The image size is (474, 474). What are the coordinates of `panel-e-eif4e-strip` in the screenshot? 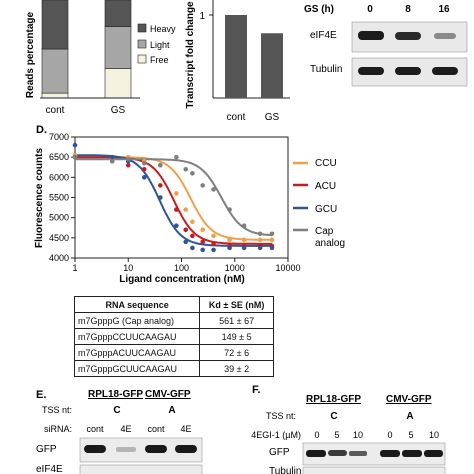 It's located at (141, 469).